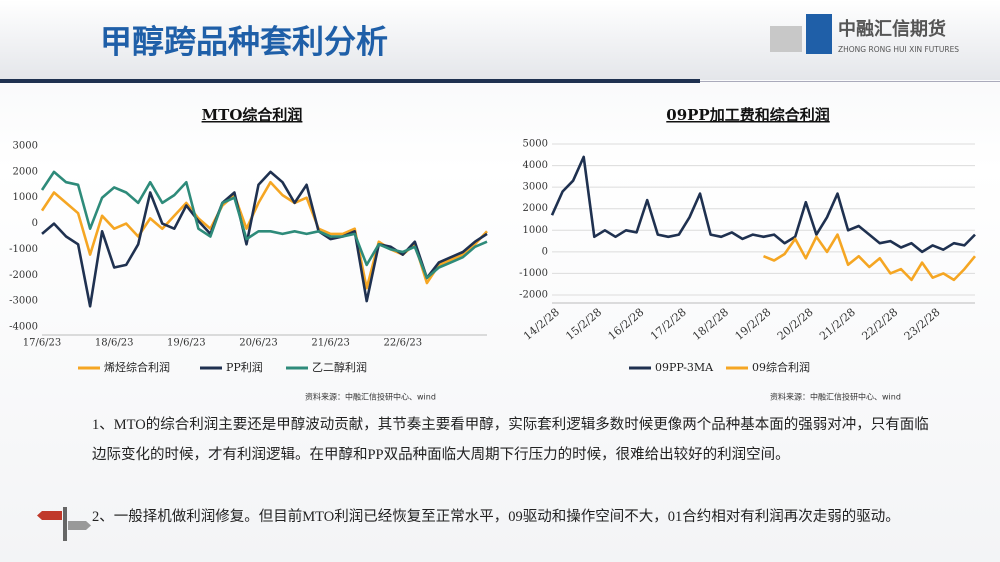 Image resolution: width=1000 pixels, height=562 pixels. I want to click on legend-label: 09综合利润, so click(781, 367).